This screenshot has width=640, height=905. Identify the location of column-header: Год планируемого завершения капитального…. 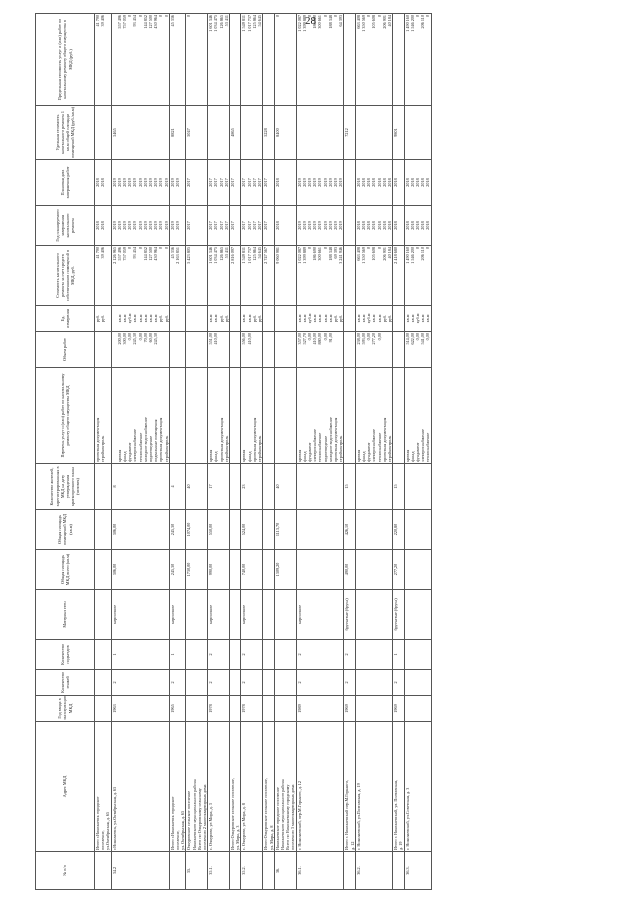
(65, 225).